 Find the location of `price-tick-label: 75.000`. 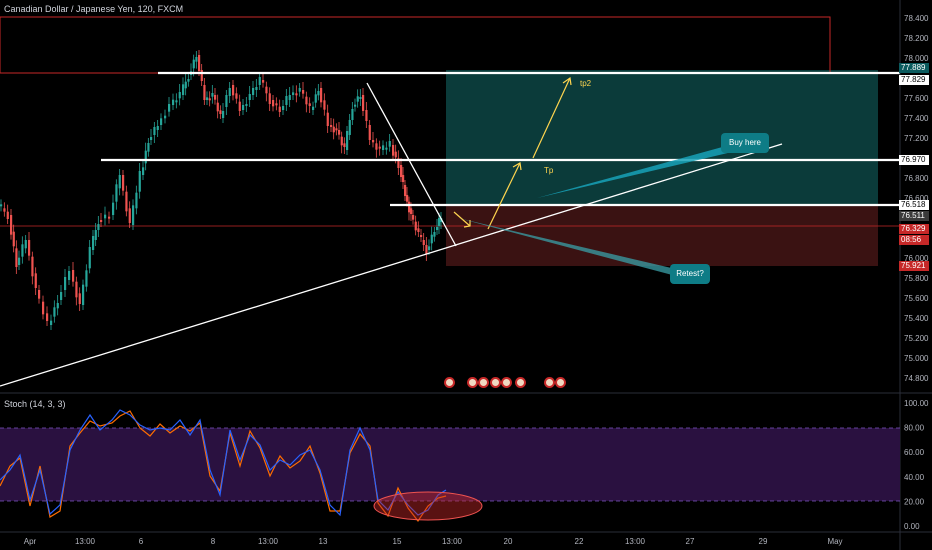

price-tick-label: 75.000 is located at coordinates (916, 358).